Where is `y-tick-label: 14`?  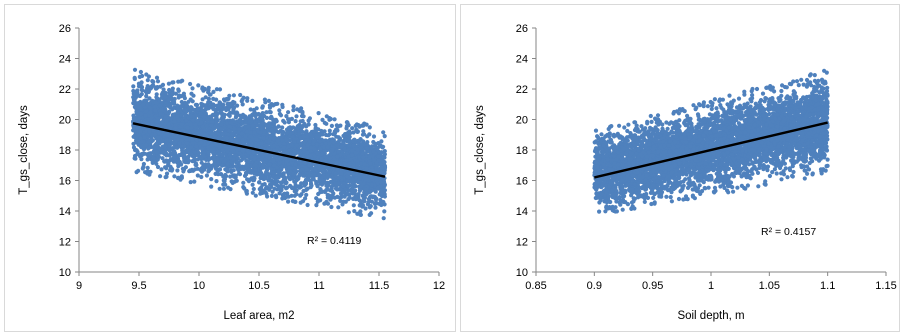 y-tick-label: 14 is located at coordinates (65, 212).